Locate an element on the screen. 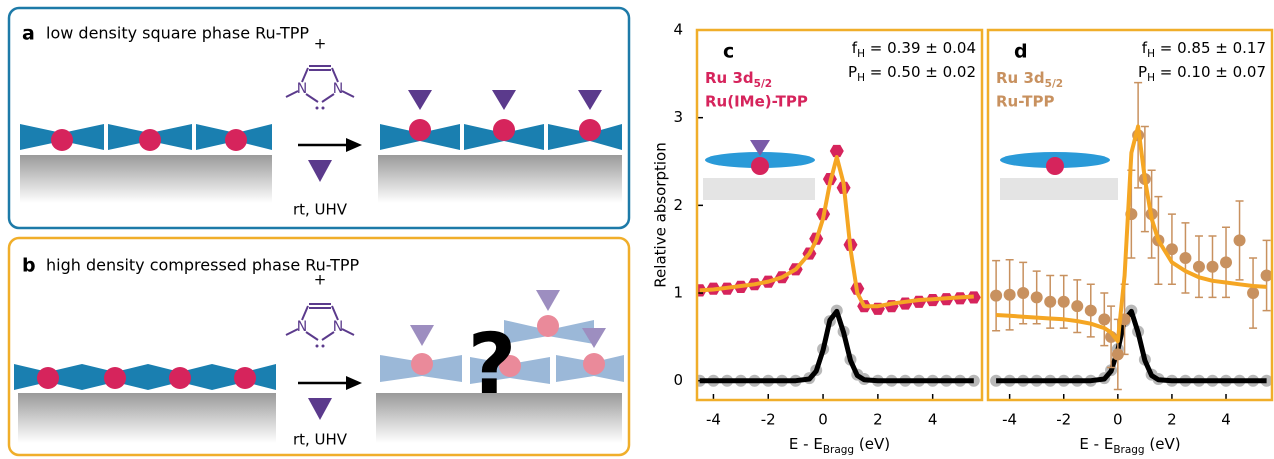 The image size is (1274, 459). text-part: = 0.85 ± 0.17 is located at coordinates (1210, 48).